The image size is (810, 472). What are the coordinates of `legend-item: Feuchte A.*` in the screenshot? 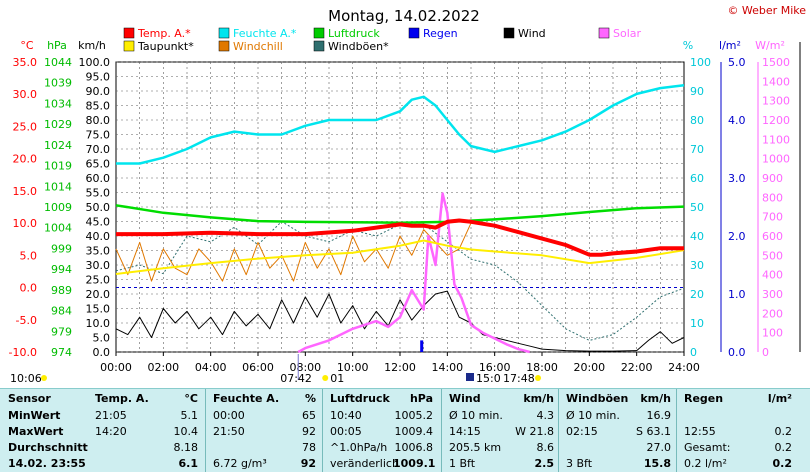 It's located at (265, 33).